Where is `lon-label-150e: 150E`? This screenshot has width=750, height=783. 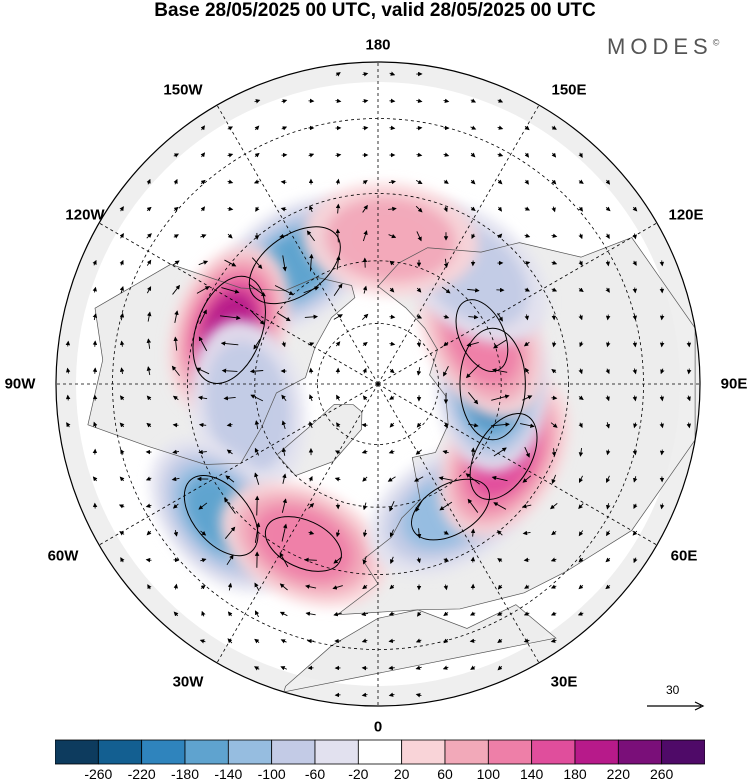 lon-label-150e: 150E is located at coordinates (569, 90).